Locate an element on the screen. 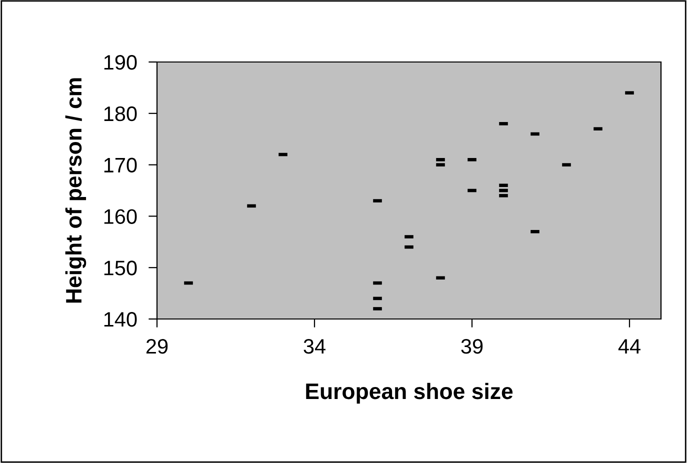 The image size is (687, 463). y-tick-label: 190 is located at coordinates (120, 62).